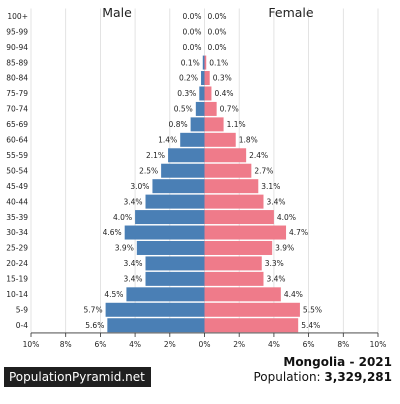 The image size is (400, 404). I want to click on male-value-label: 3.4%, so click(132, 279).